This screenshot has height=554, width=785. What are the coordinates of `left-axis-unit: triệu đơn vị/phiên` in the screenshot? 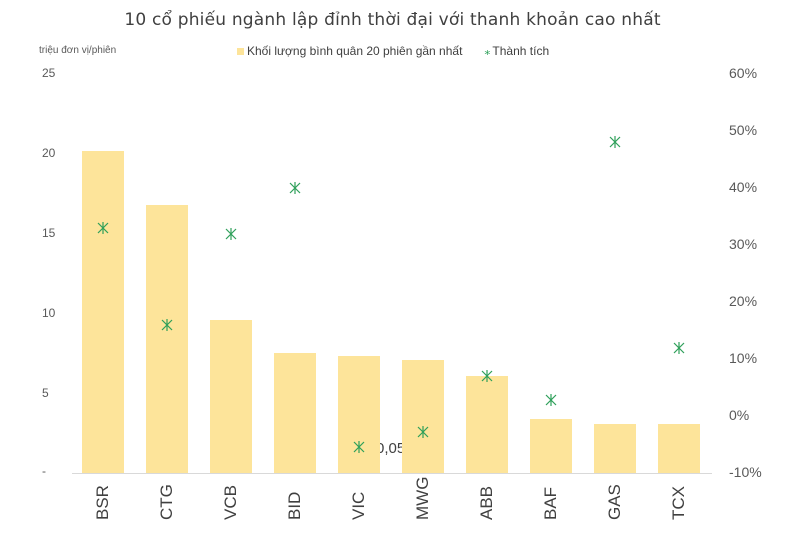 It's located at (78, 50).